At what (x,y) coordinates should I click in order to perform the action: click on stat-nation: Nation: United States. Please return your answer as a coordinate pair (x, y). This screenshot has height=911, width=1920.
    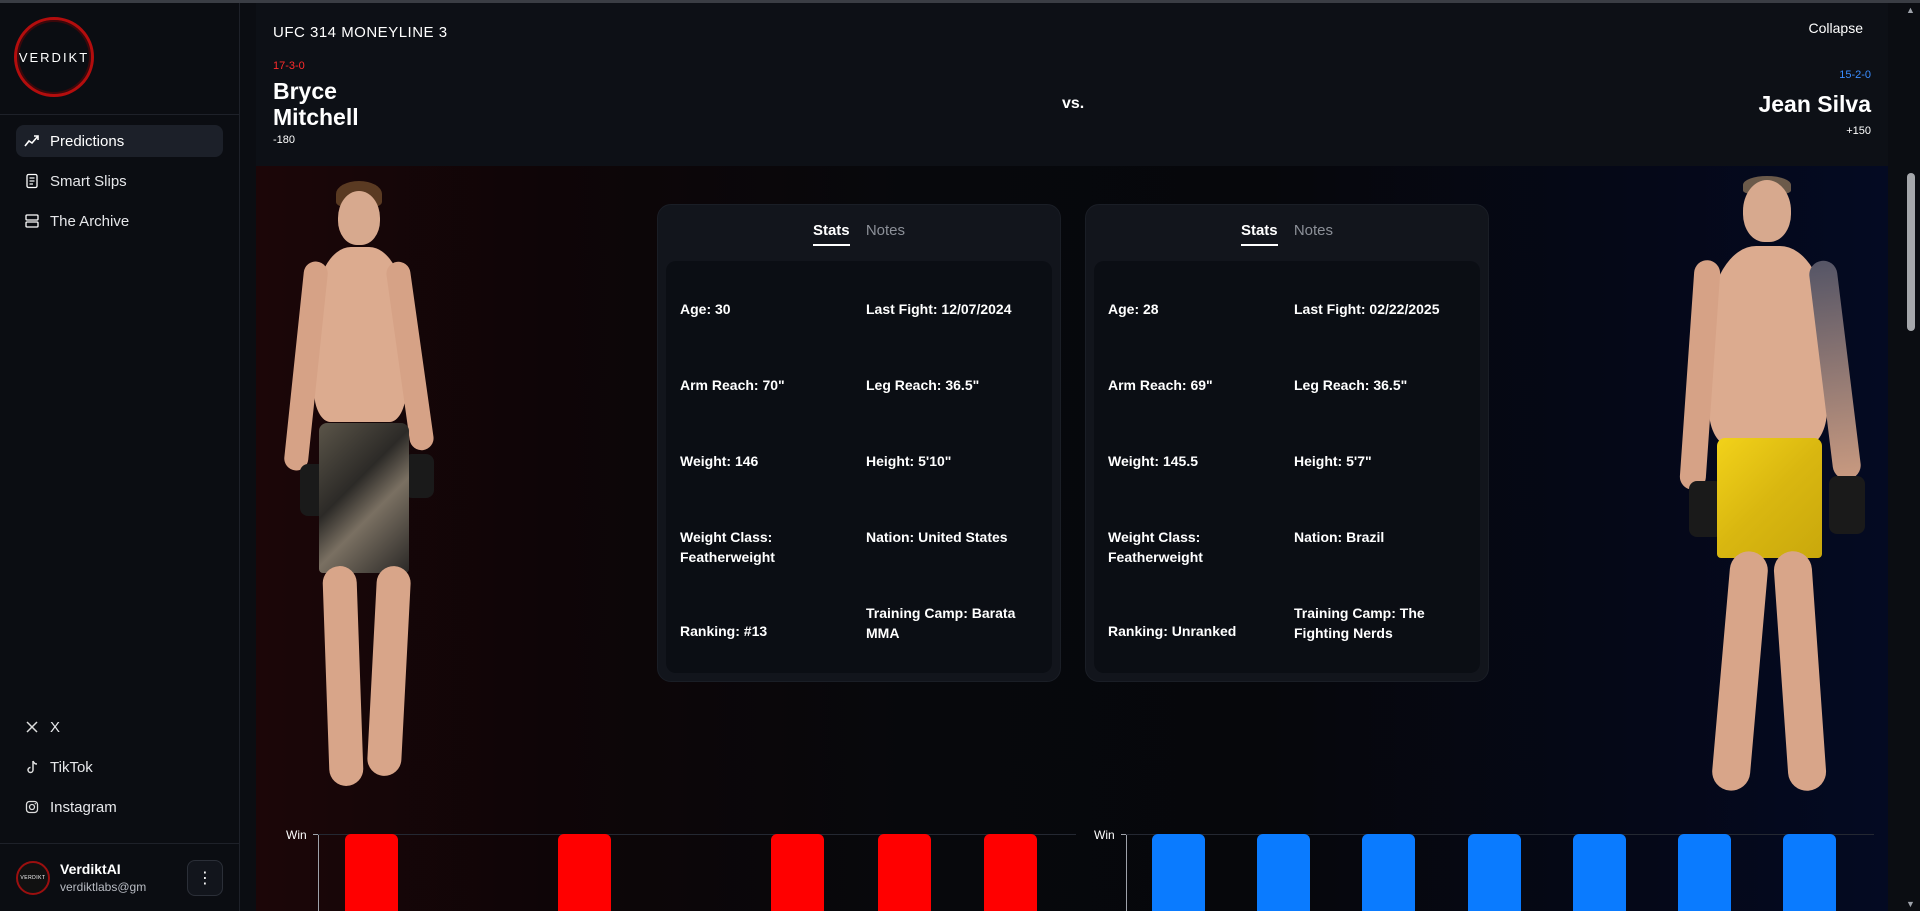
    Looking at the image, I should click on (937, 537).